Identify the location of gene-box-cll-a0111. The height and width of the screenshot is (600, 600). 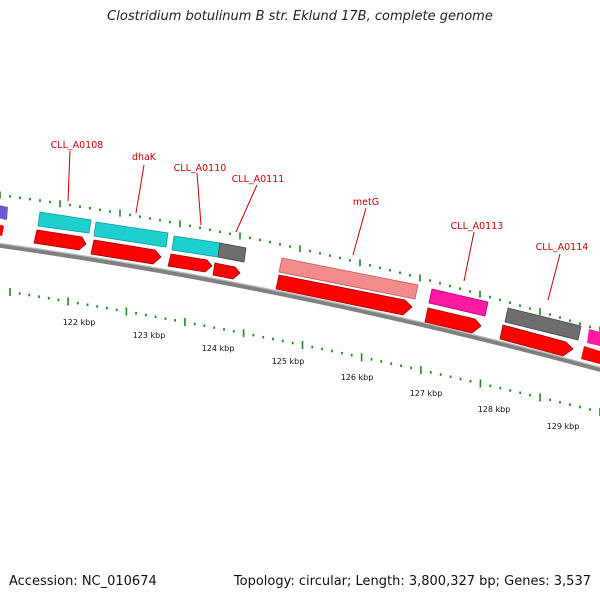
(232, 252).